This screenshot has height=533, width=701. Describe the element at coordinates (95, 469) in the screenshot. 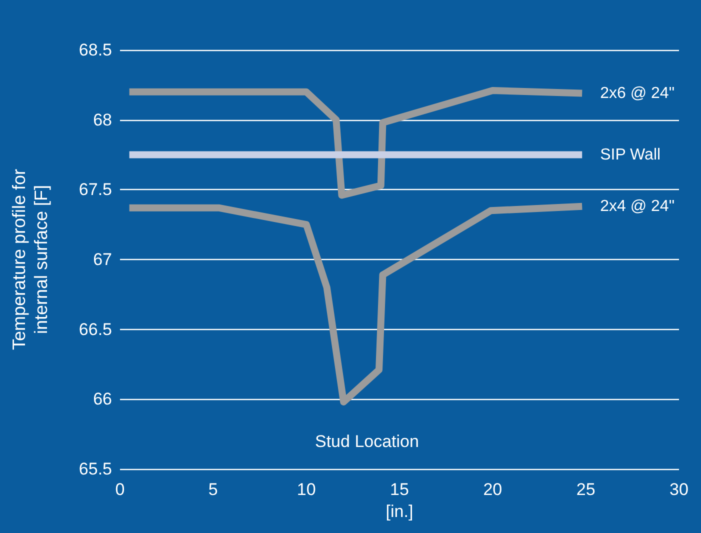

I see `y-tick-label: 65.5` at that location.